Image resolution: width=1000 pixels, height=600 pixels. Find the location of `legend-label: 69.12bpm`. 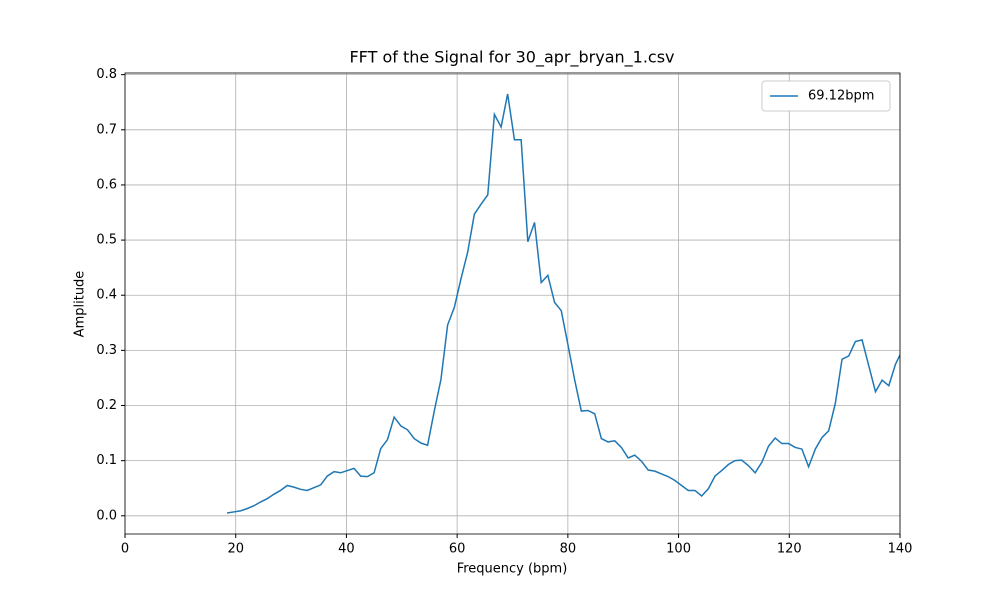

legend-label: 69.12bpm is located at coordinates (841, 96).